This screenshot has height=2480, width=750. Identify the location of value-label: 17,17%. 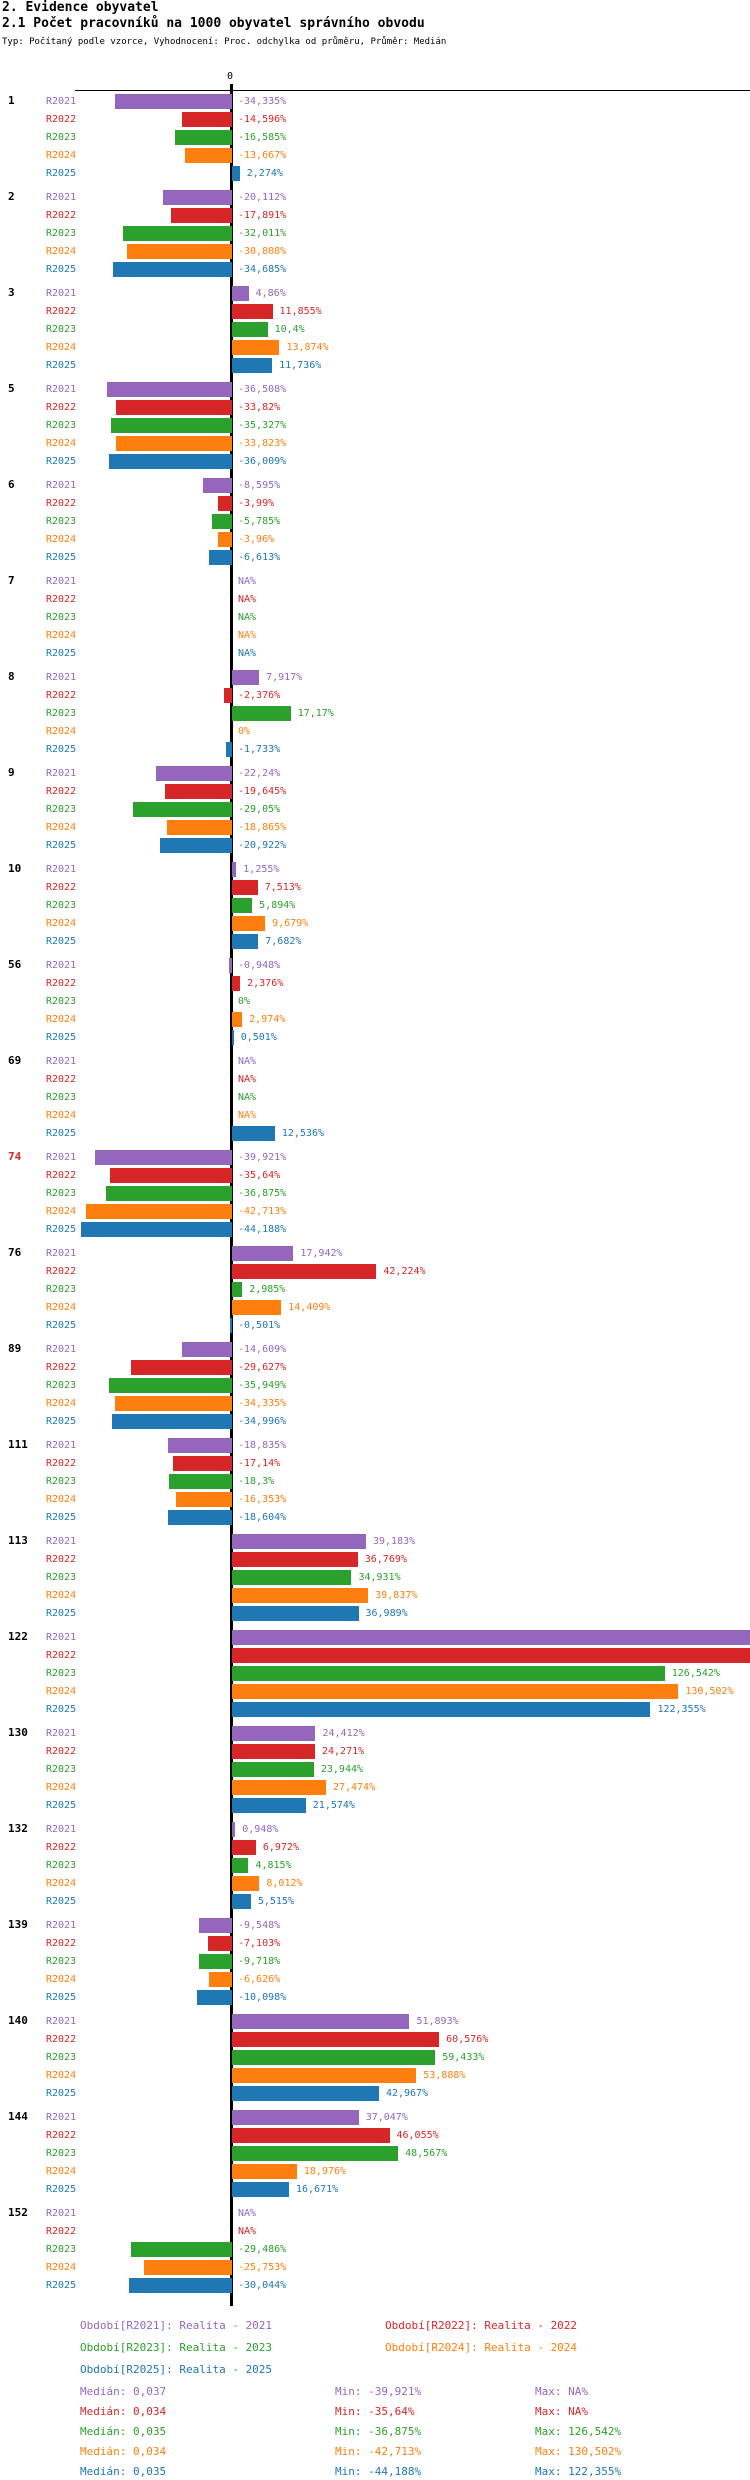
(315, 713).